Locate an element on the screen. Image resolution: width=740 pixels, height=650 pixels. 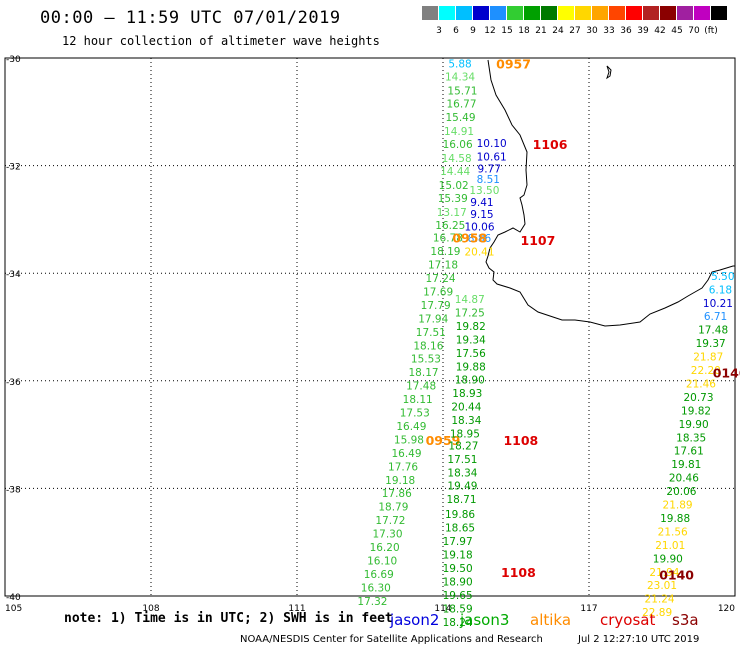
wave-height-value: 10.21 is located at coordinates (718, 304).